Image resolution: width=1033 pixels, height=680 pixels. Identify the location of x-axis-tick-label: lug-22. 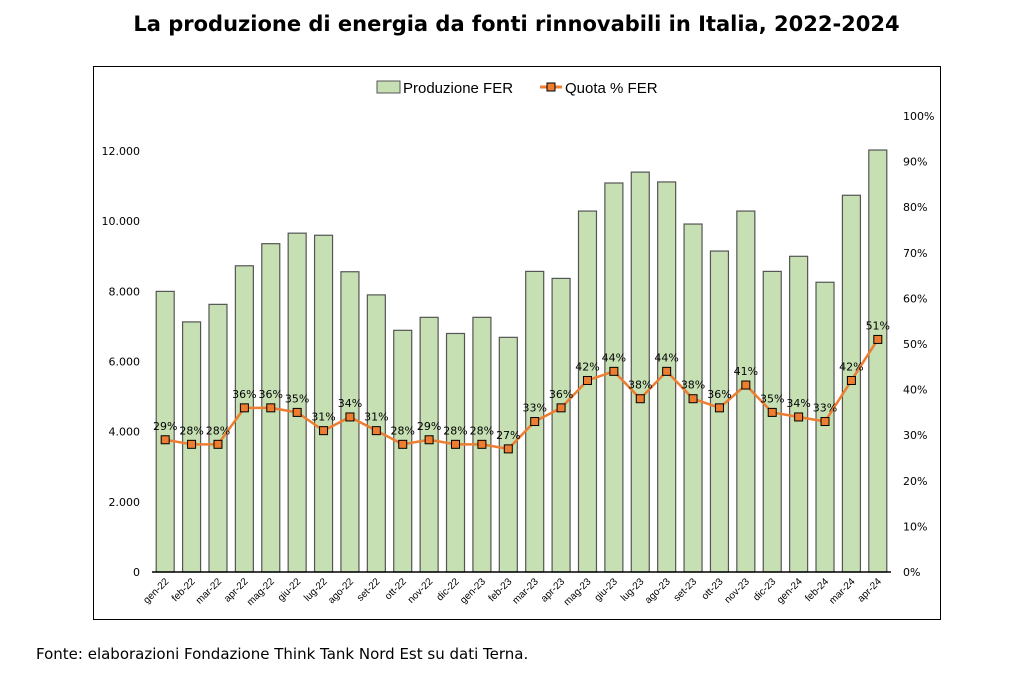
(316, 590).